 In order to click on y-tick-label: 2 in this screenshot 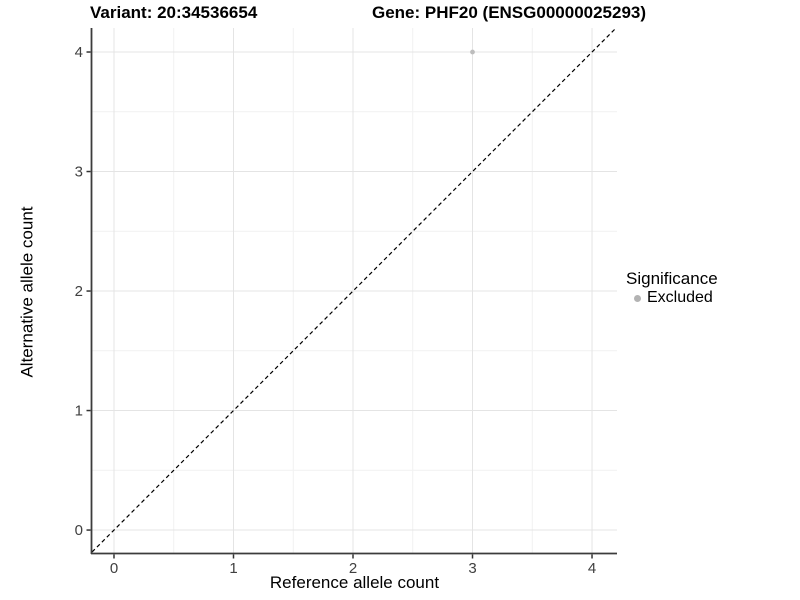, I will do `click(79, 291)`.